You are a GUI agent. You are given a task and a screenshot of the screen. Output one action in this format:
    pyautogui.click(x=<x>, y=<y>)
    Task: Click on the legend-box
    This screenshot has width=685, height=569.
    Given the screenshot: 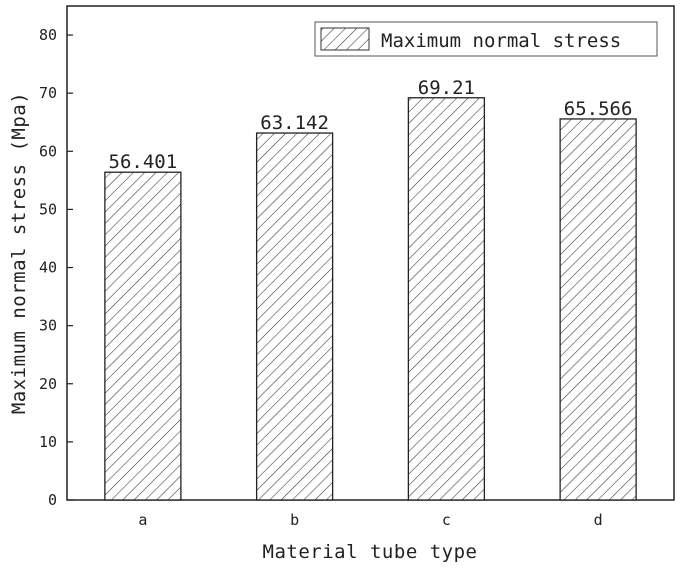 What is the action you would take?
    pyautogui.click(x=486, y=39)
    